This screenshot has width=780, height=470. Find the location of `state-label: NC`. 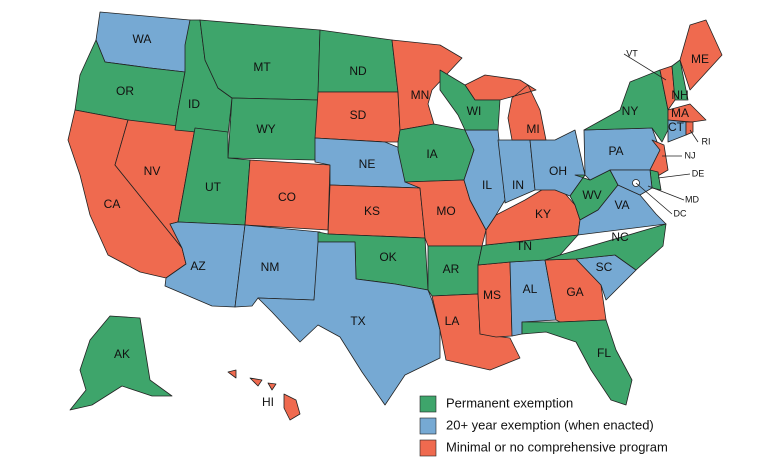

state-label: NC is located at coordinates (620, 237).